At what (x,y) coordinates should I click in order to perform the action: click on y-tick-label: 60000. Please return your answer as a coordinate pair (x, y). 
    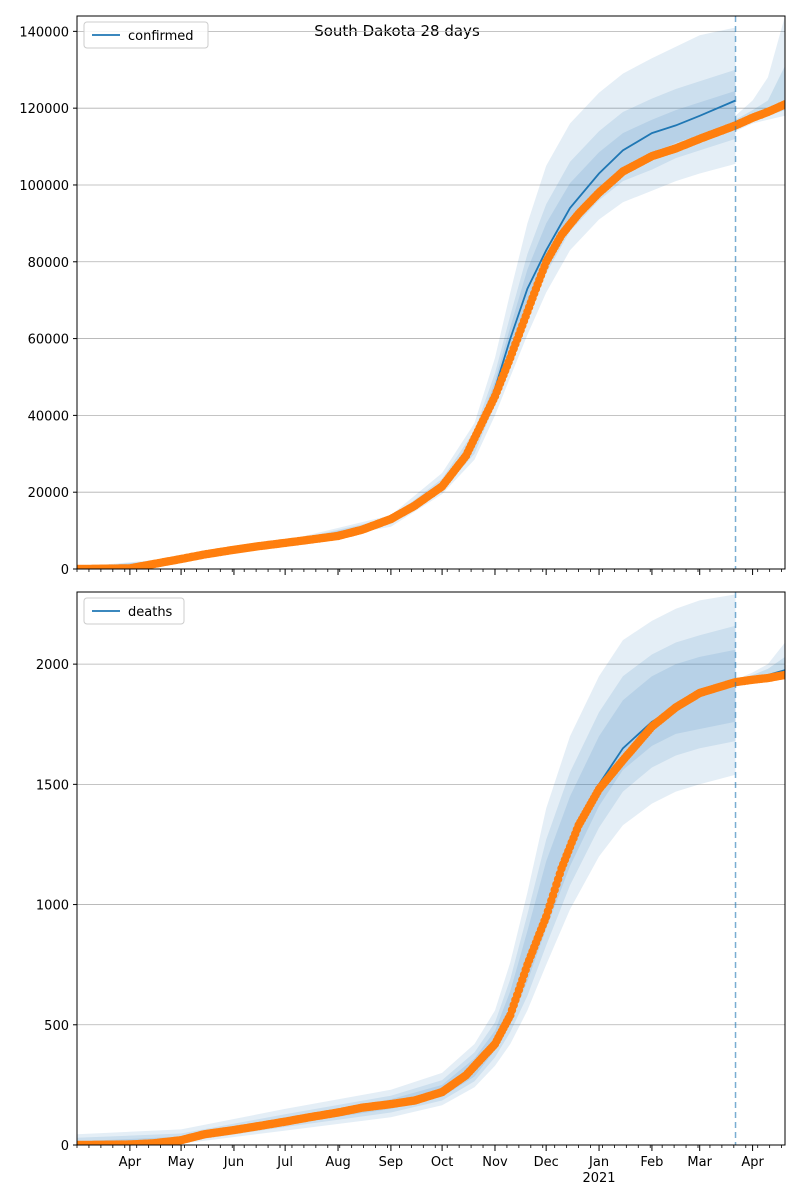
    Looking at the image, I should click on (48, 340).